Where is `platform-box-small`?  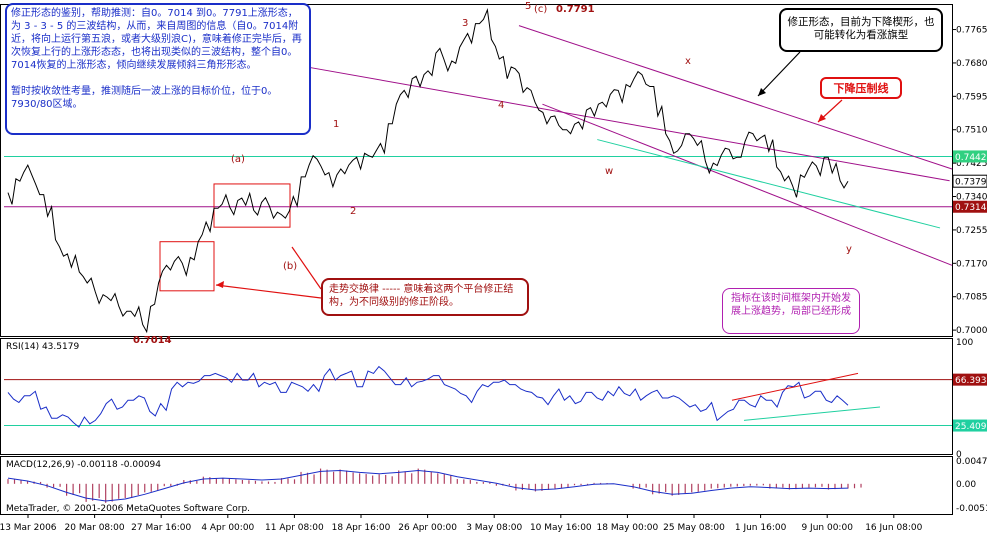
platform-box-small is located at coordinates (187, 266).